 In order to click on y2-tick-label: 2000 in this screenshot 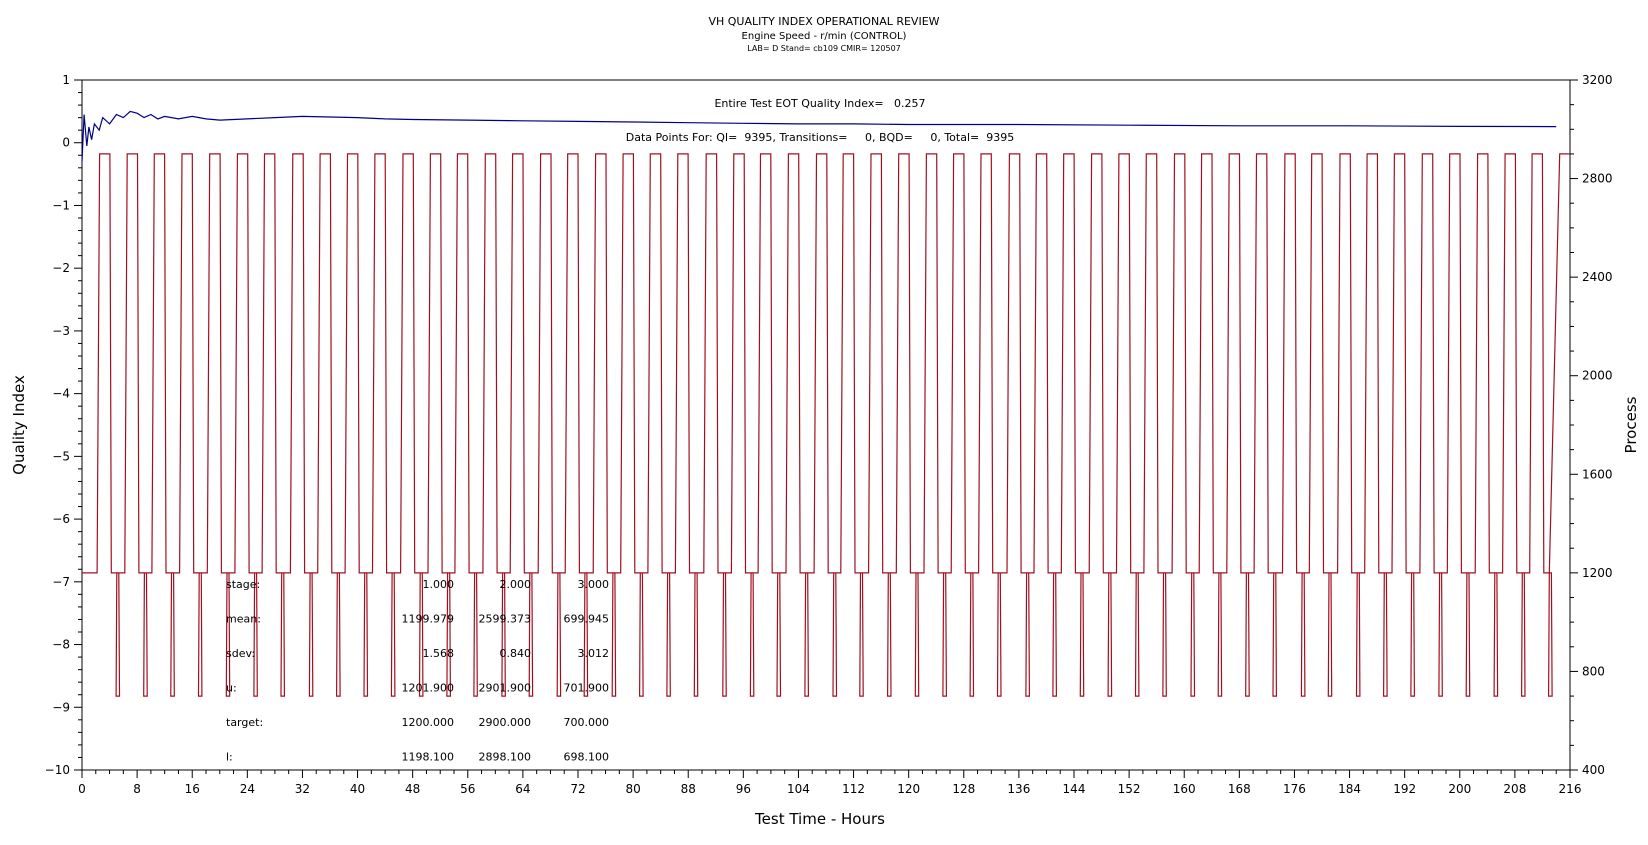, I will do `click(1597, 376)`.